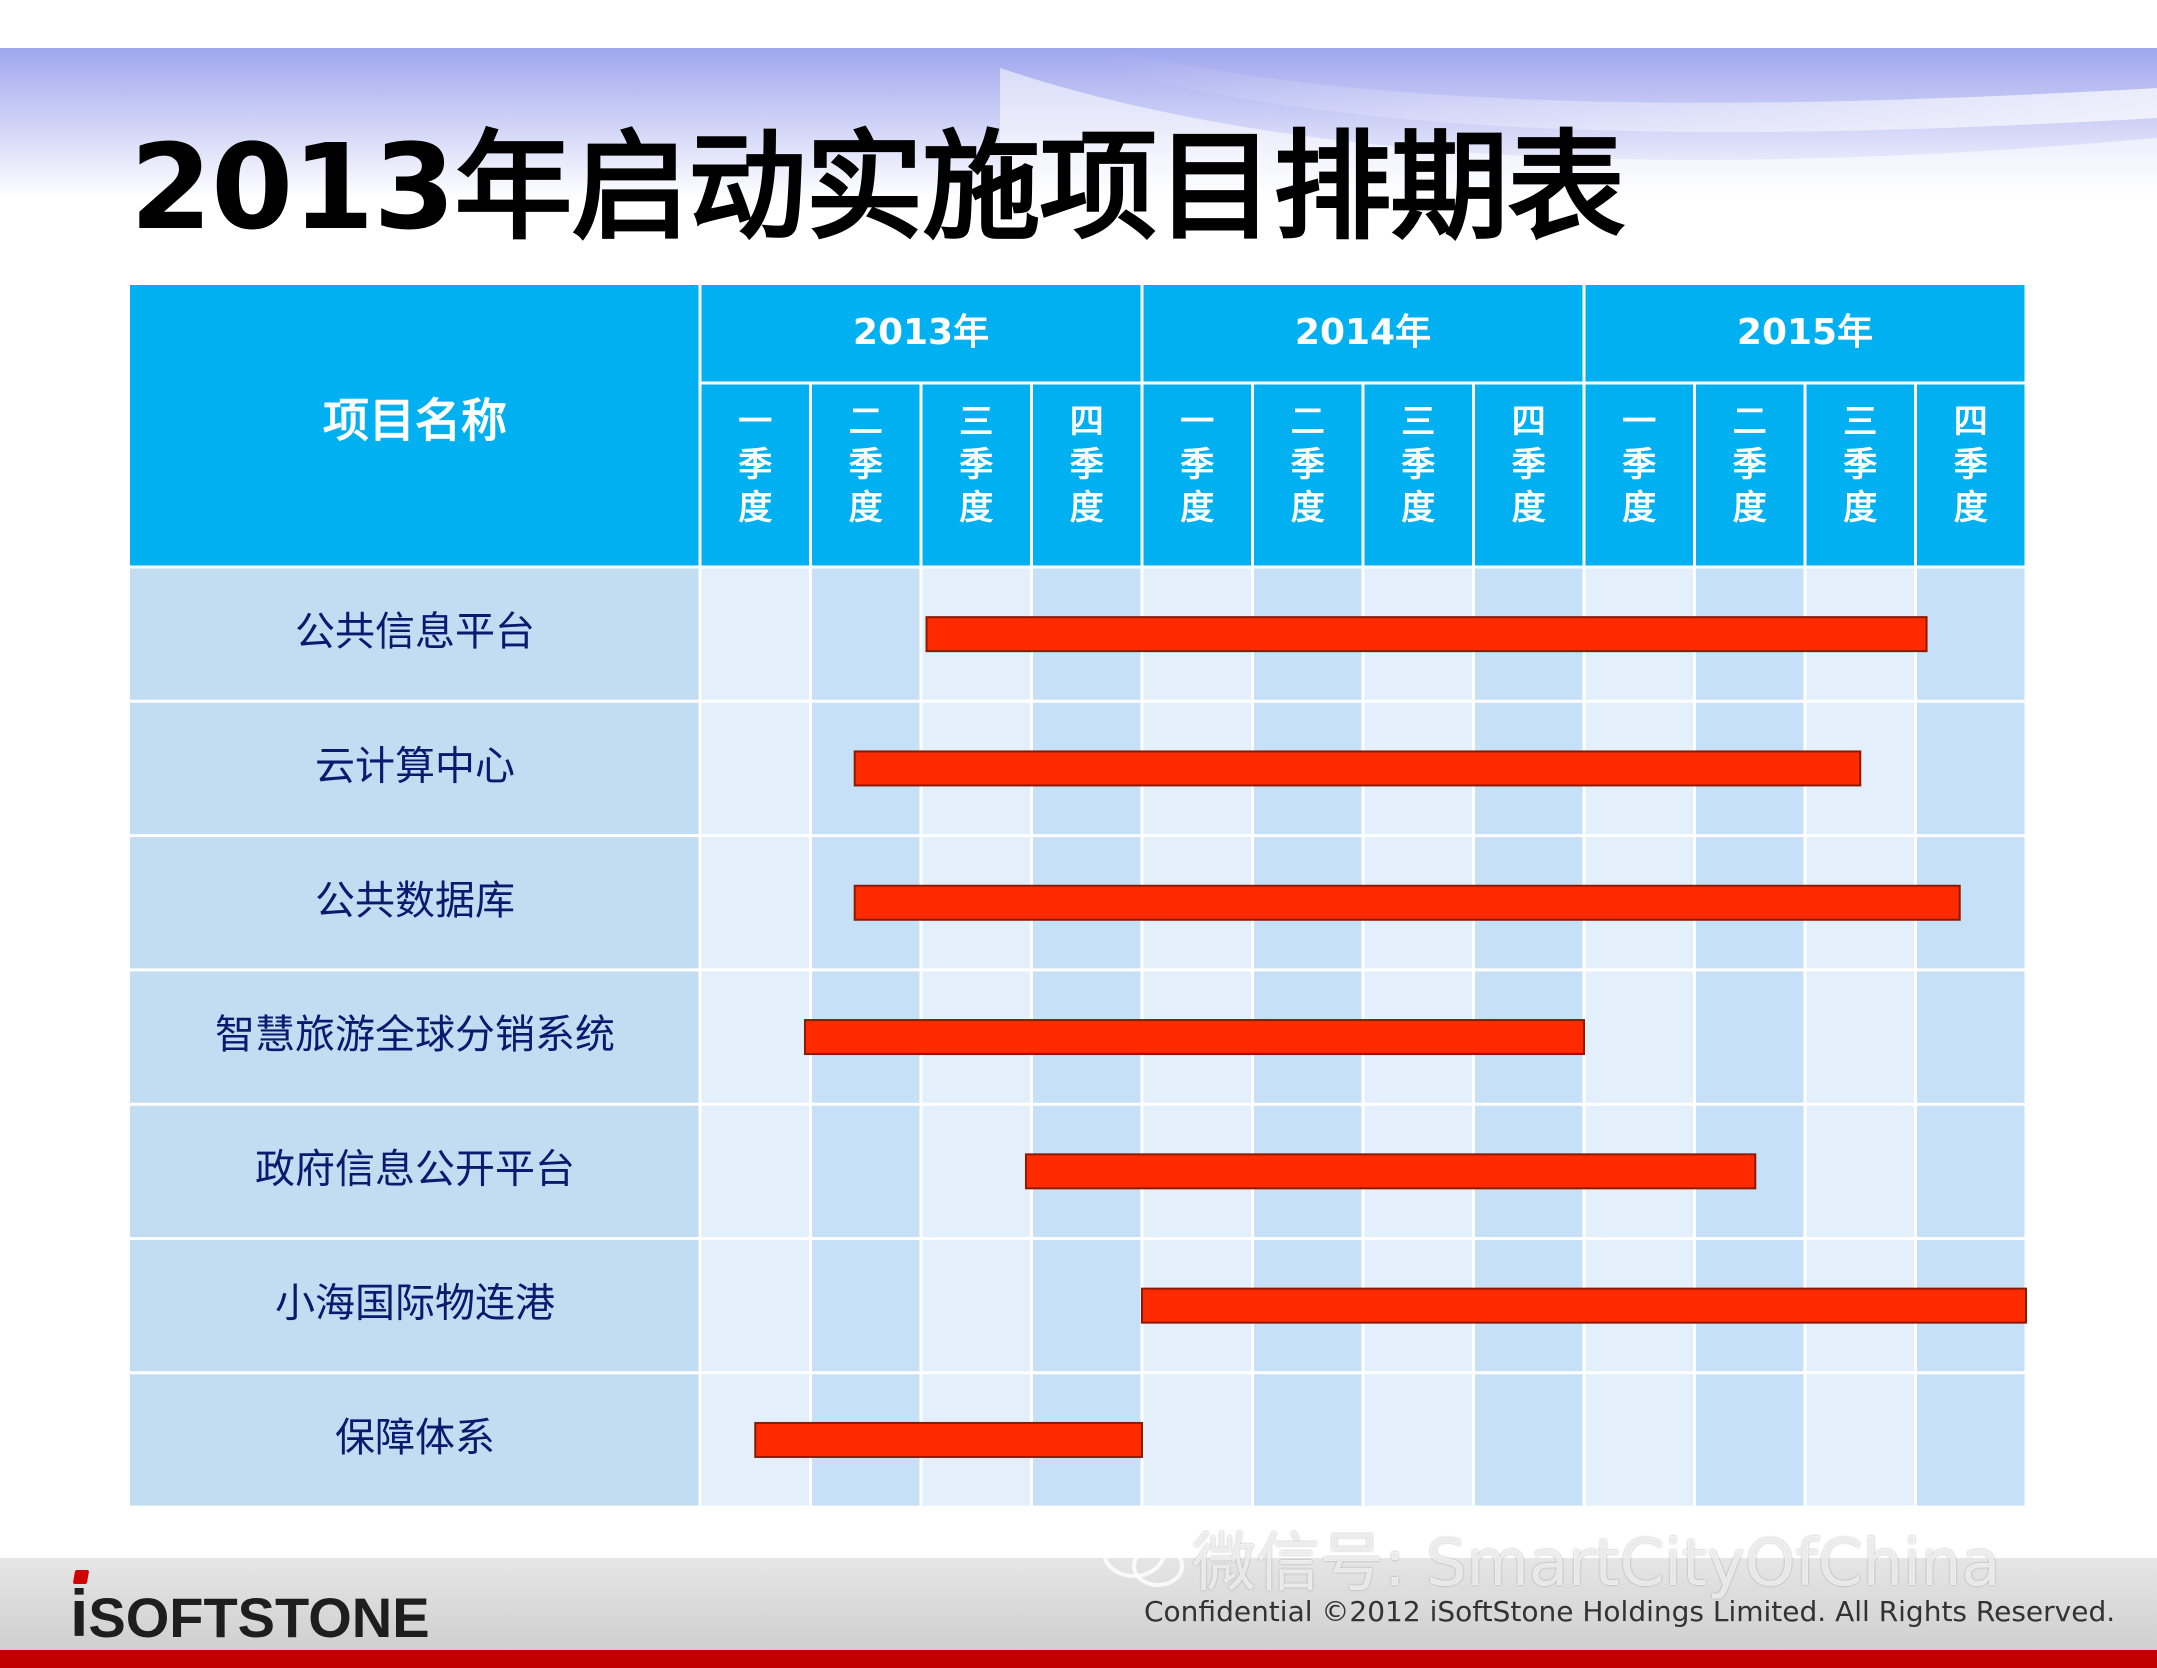  What do you see at coordinates (81, 1577) in the screenshot?
I see `logo-dot-icon` at bounding box center [81, 1577].